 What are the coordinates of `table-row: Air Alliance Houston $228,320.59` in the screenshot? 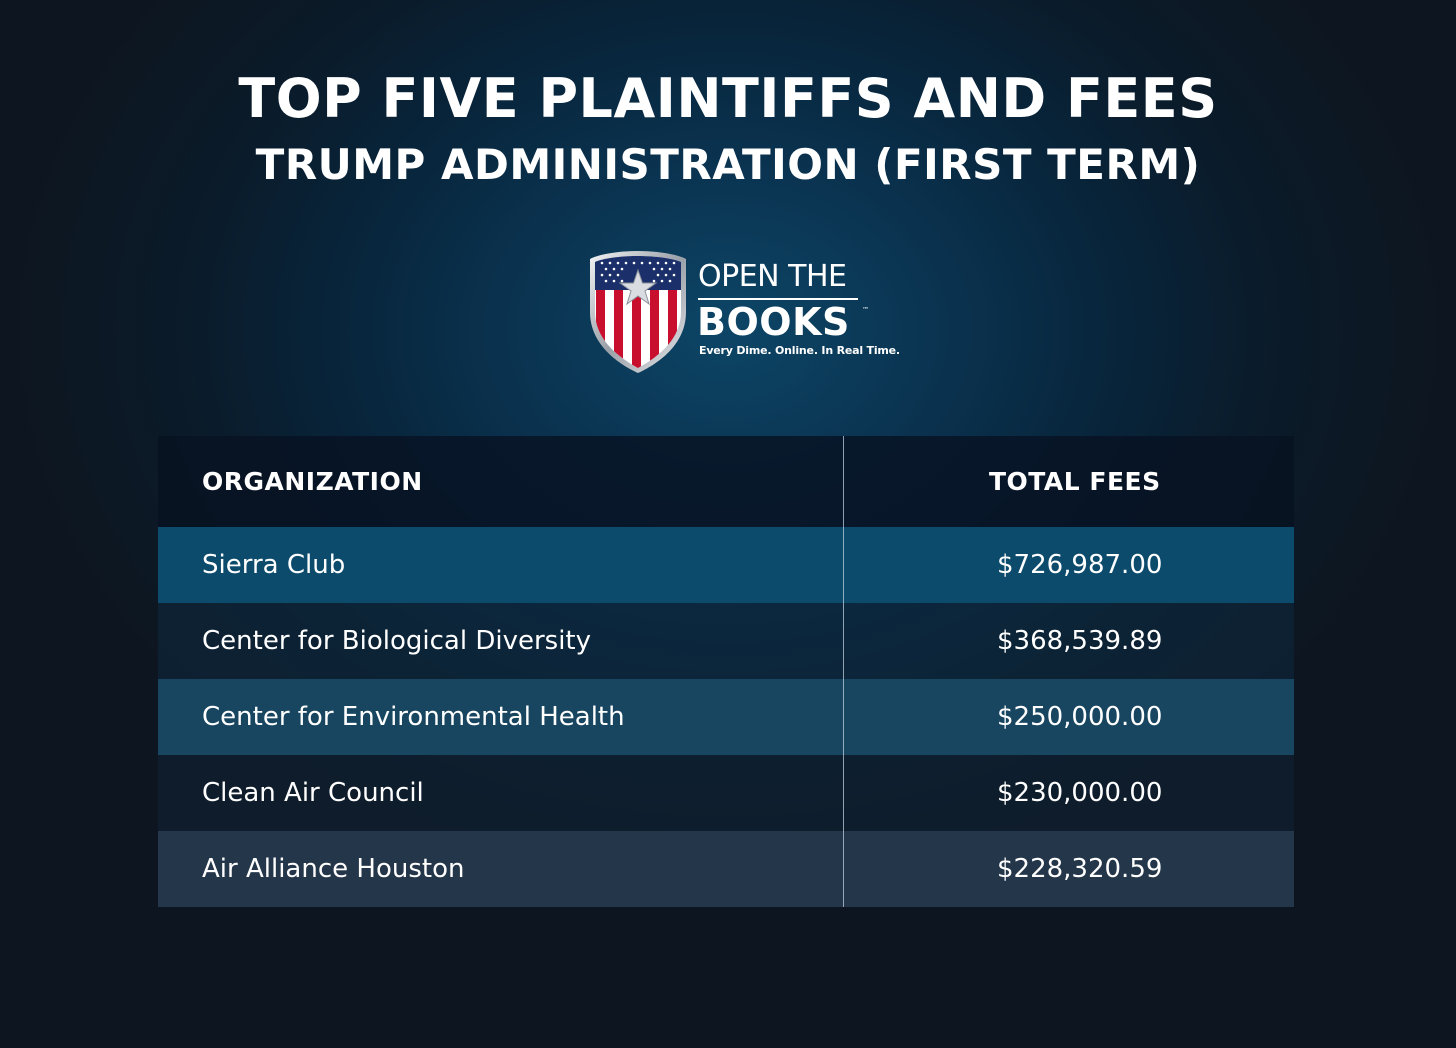 It's located at (726, 869).